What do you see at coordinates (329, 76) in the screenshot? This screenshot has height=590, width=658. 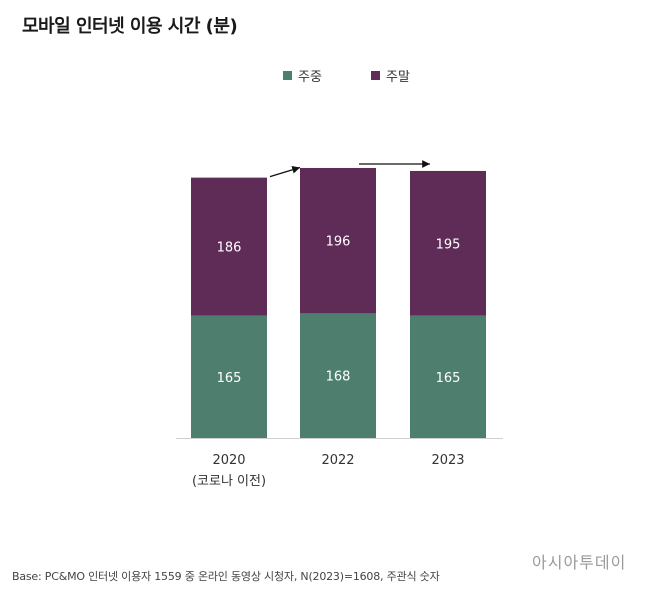 I see `legend: 주중 주말` at bounding box center [329, 76].